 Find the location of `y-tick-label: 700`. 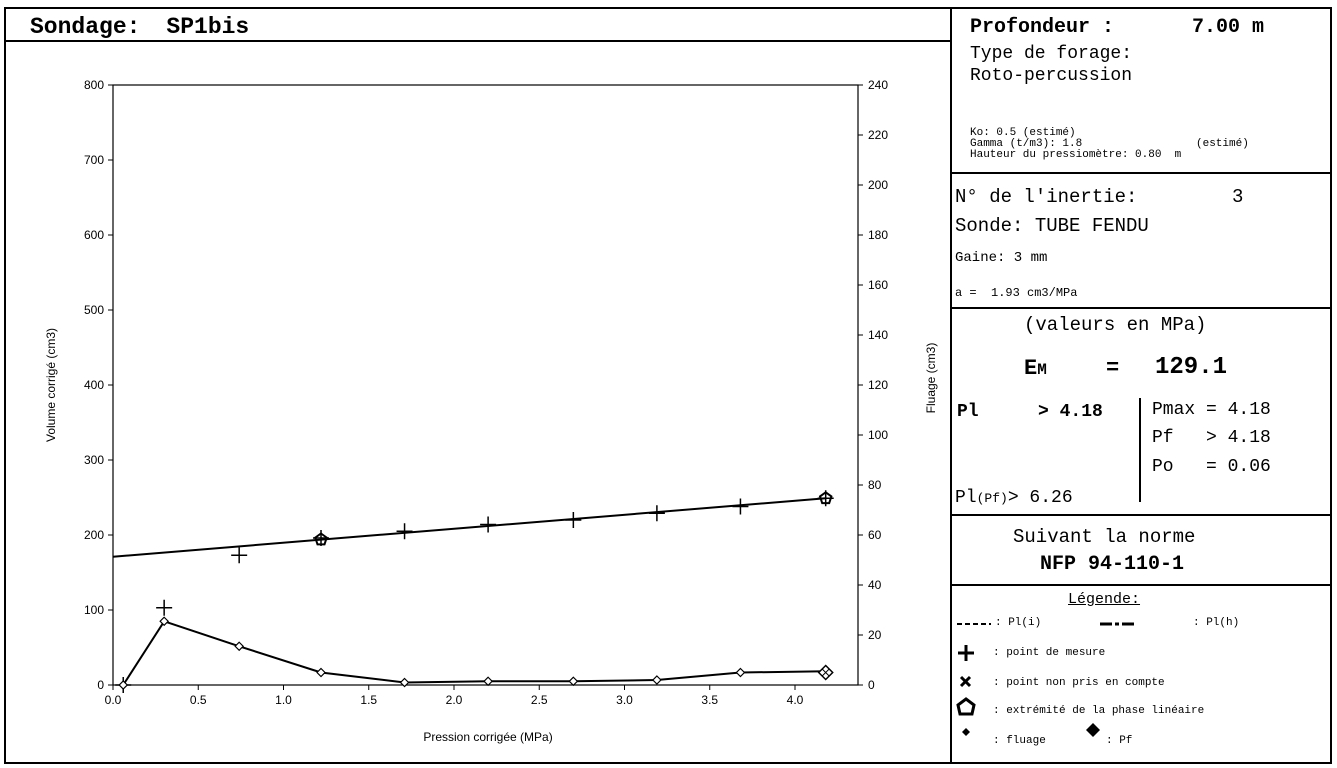

y-tick-label: 700 is located at coordinates (94, 160).